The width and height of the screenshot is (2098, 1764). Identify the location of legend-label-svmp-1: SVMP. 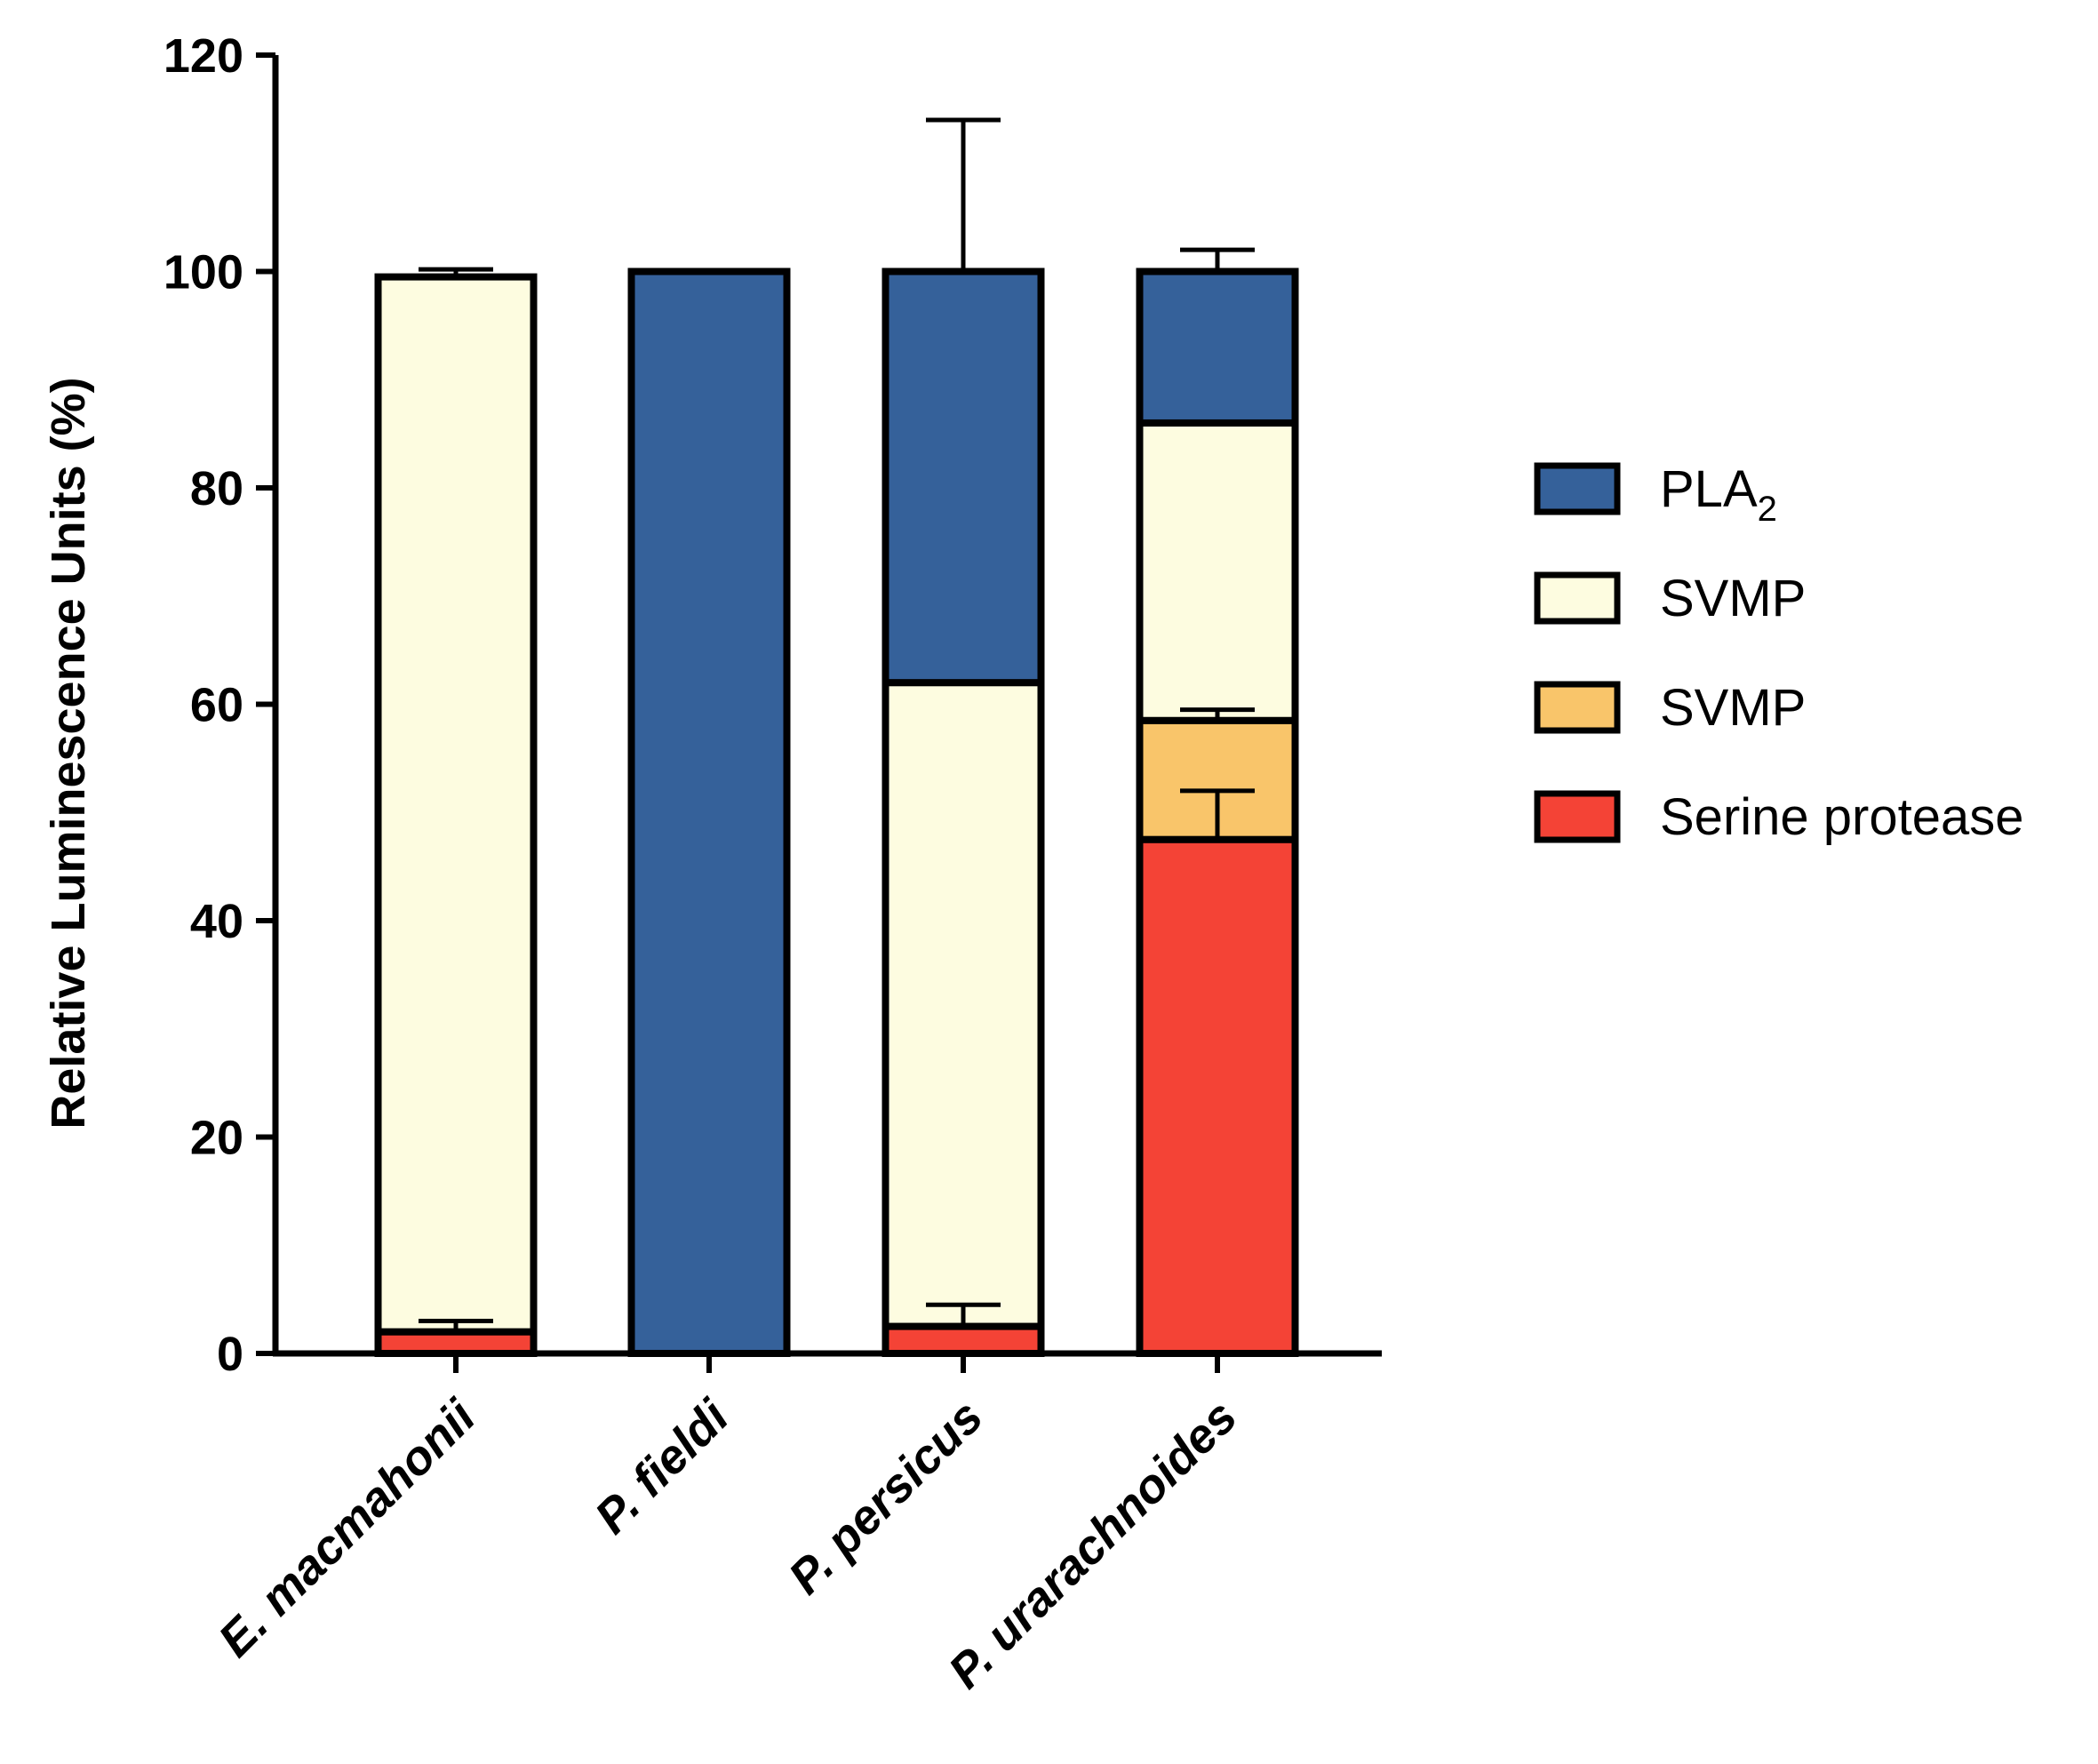
(1733, 598).